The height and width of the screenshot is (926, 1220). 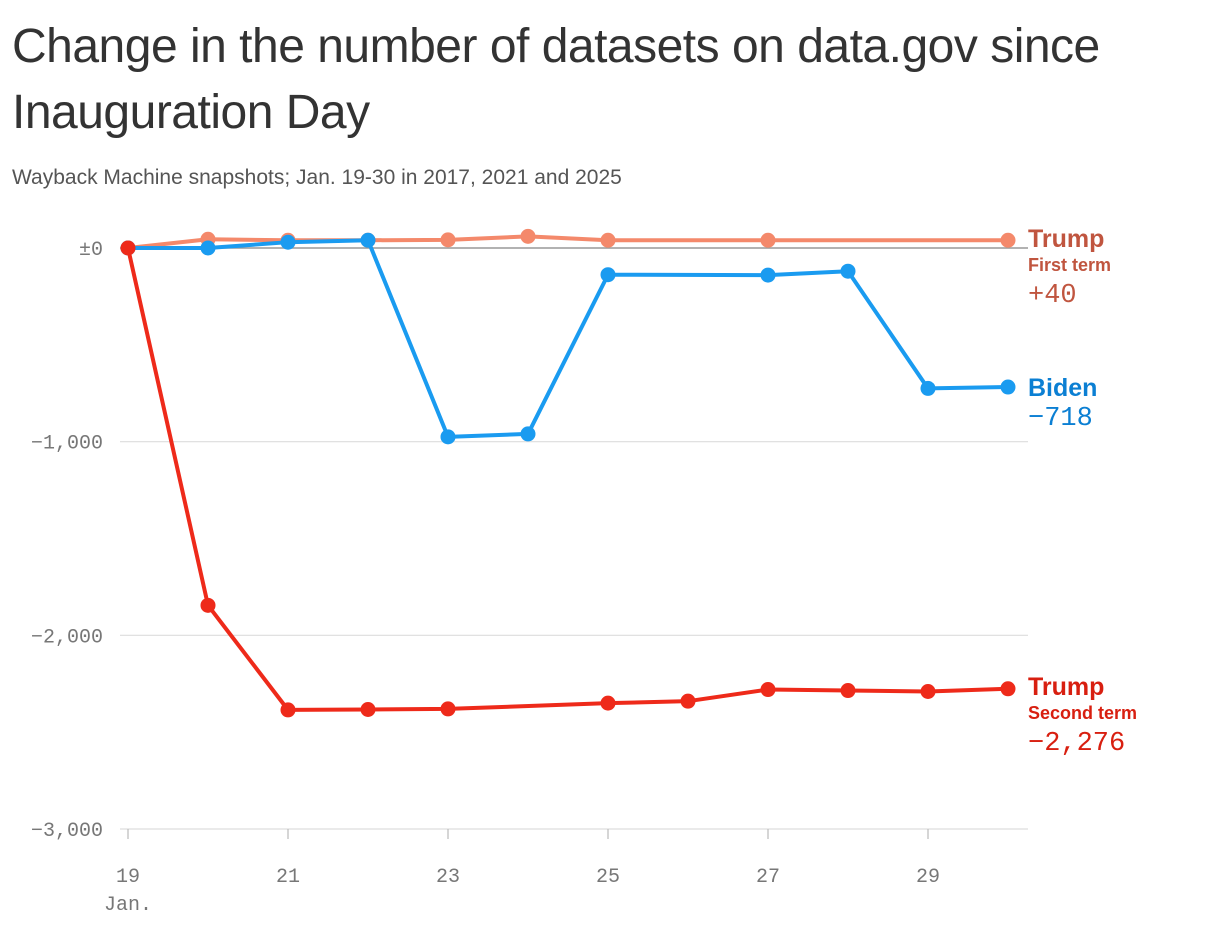 I want to click on x-tick-label: 29, so click(x=928, y=877).